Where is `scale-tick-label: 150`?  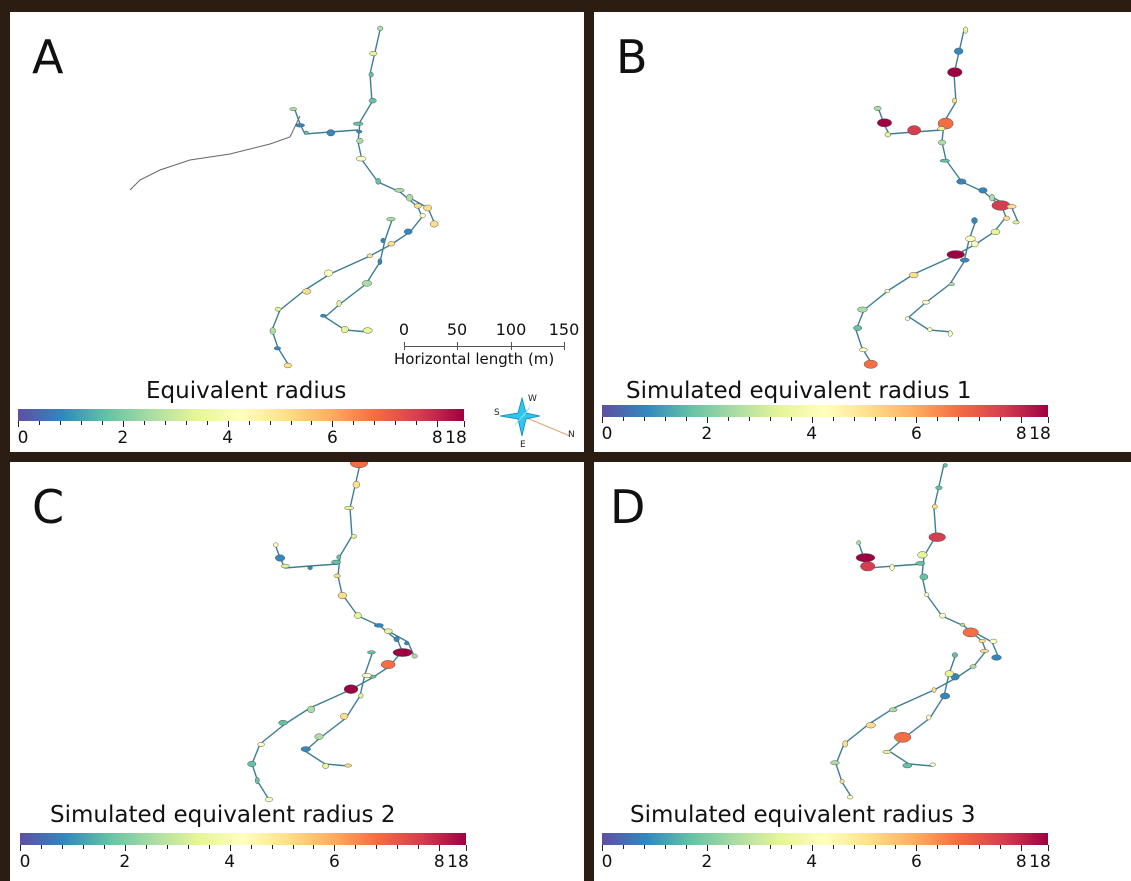 scale-tick-label: 150 is located at coordinates (564, 329).